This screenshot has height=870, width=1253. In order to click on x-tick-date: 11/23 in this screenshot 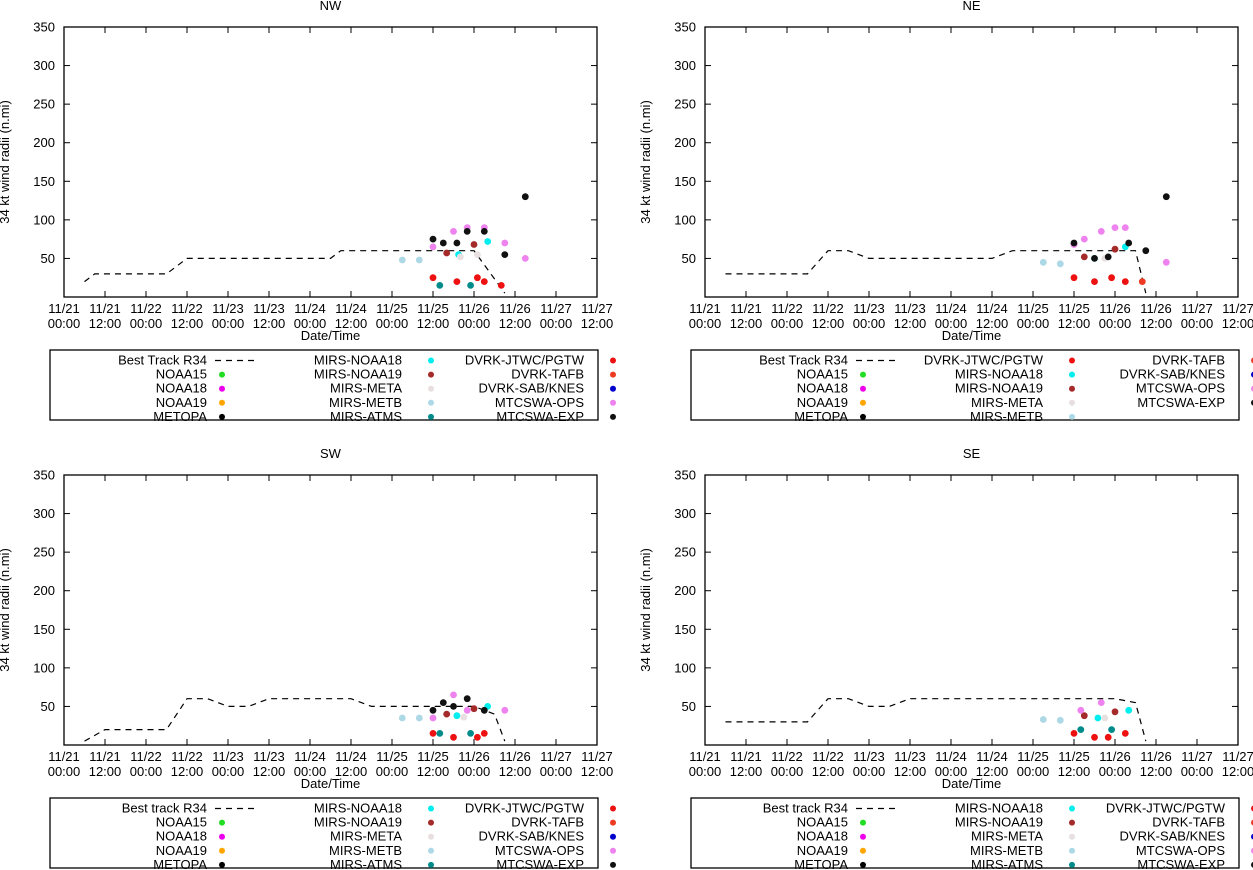, I will do `click(869, 308)`.